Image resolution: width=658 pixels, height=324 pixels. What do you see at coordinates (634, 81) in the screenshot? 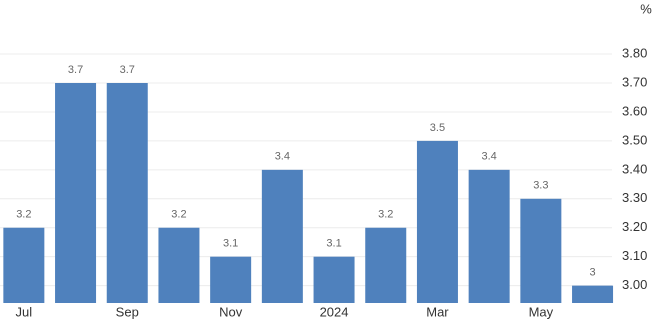
I see `y-tick-label: 3.70` at bounding box center [634, 81].